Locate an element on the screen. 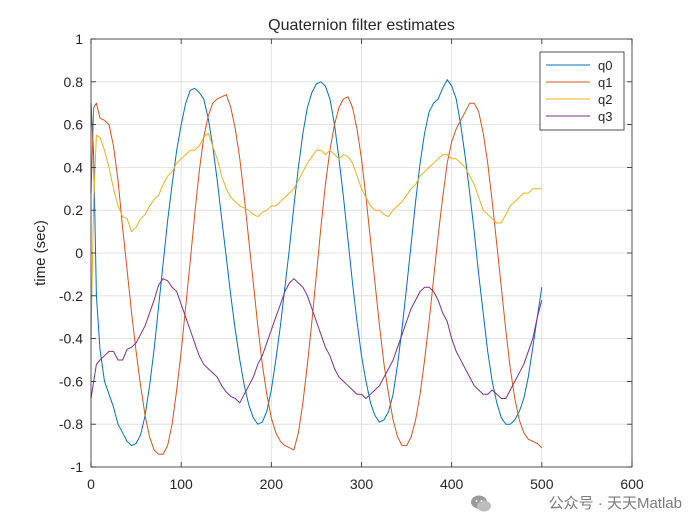  legend-label-q2: q2 is located at coordinates (605, 99).